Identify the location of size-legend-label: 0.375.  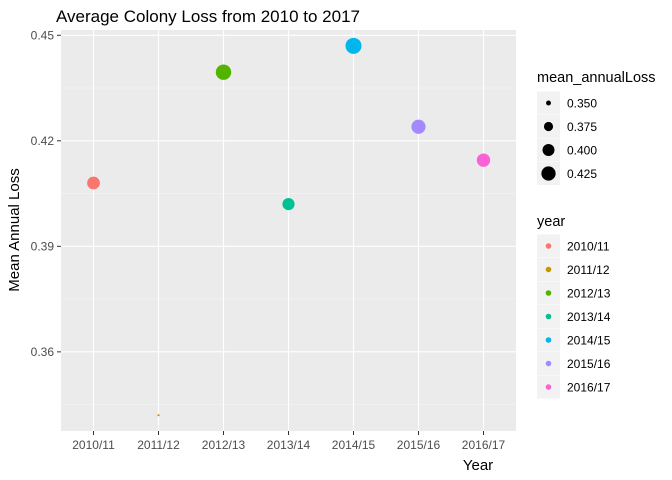
(582, 127).